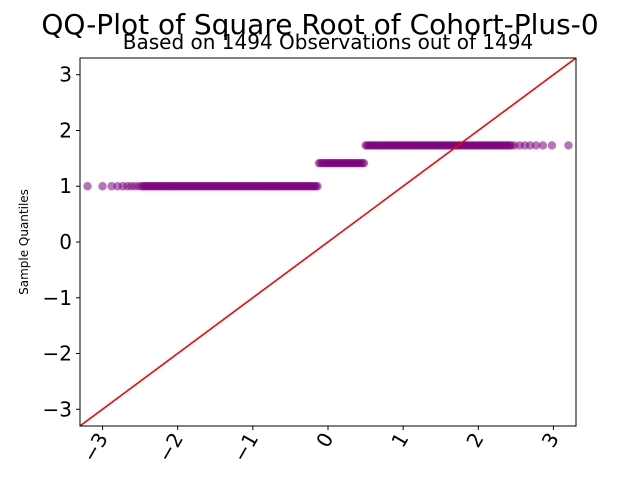  What do you see at coordinates (246, 448) in the screenshot?
I see `x-tick-label: −1` at bounding box center [246, 448].